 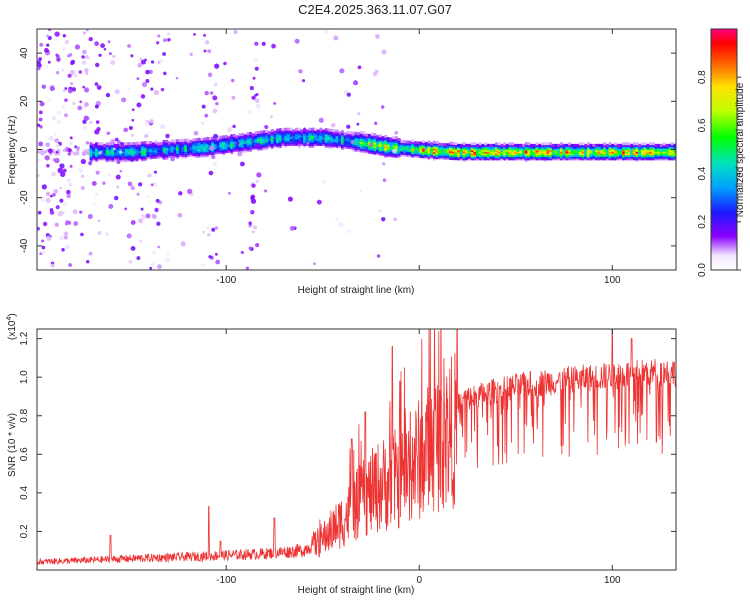 What do you see at coordinates (24, 53) in the screenshot?
I see `y-tick-label: 40` at bounding box center [24, 53].